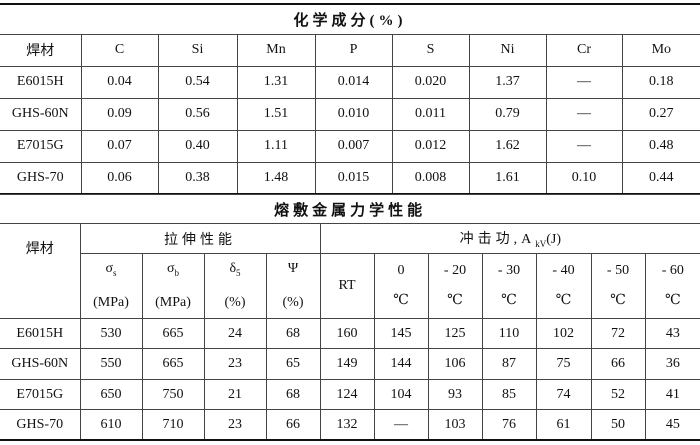 The width and height of the screenshot is (700, 445). Describe the element at coordinates (41, 50) in the screenshot. I see `column-header: 焊材` at that location.